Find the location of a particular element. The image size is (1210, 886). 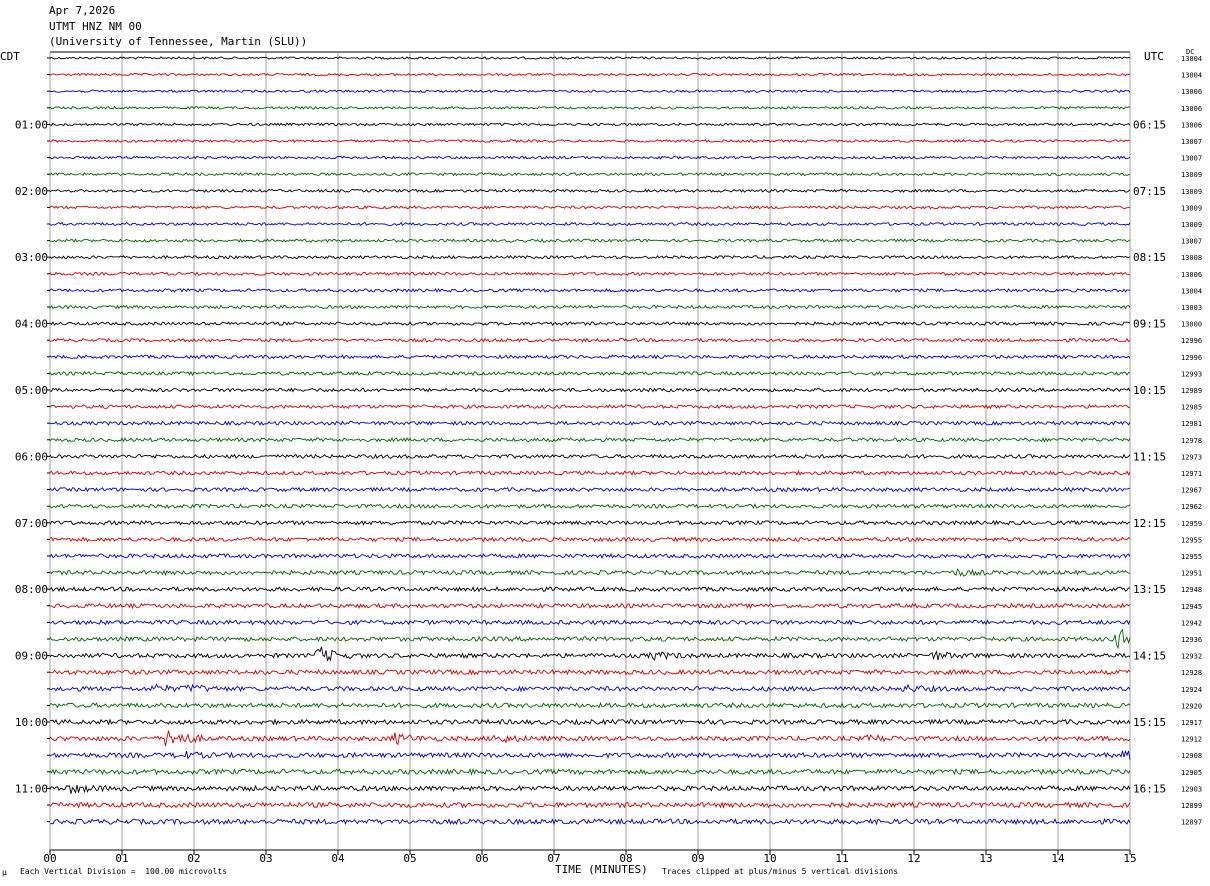

dc-offset-label: 12996 is located at coordinates (1191, 358).